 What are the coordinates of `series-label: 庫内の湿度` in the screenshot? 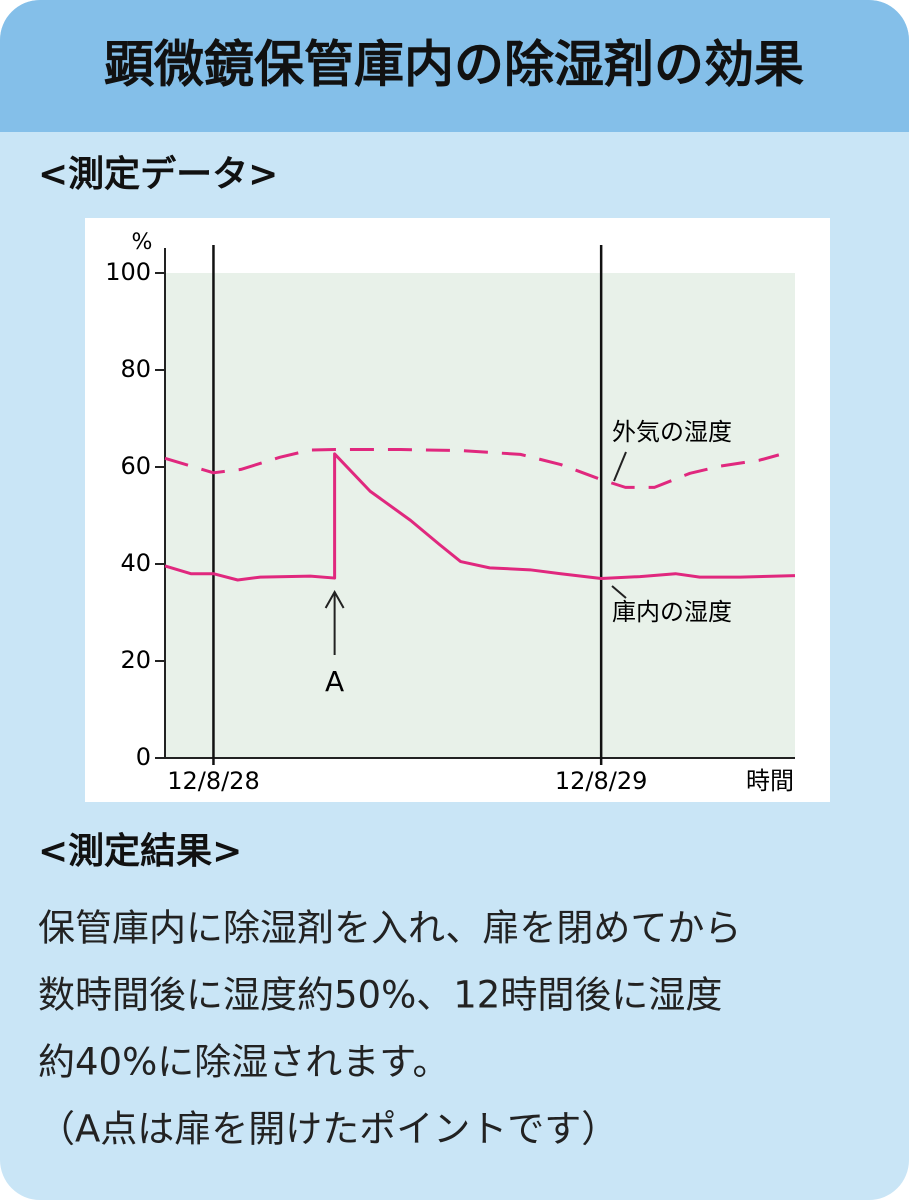 It's located at (672, 612).